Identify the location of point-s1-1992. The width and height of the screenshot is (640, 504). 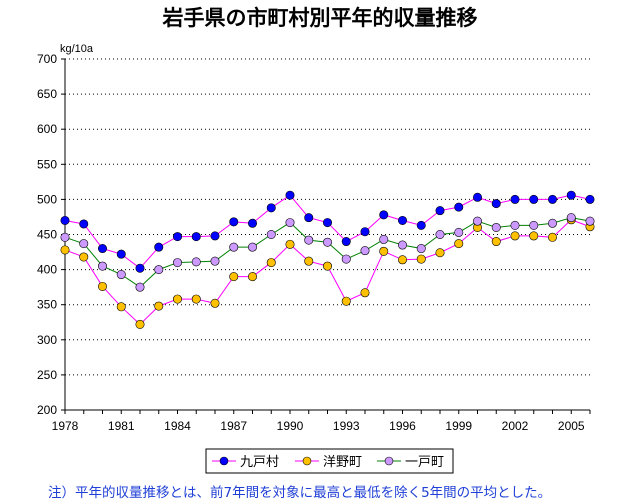
(327, 266).